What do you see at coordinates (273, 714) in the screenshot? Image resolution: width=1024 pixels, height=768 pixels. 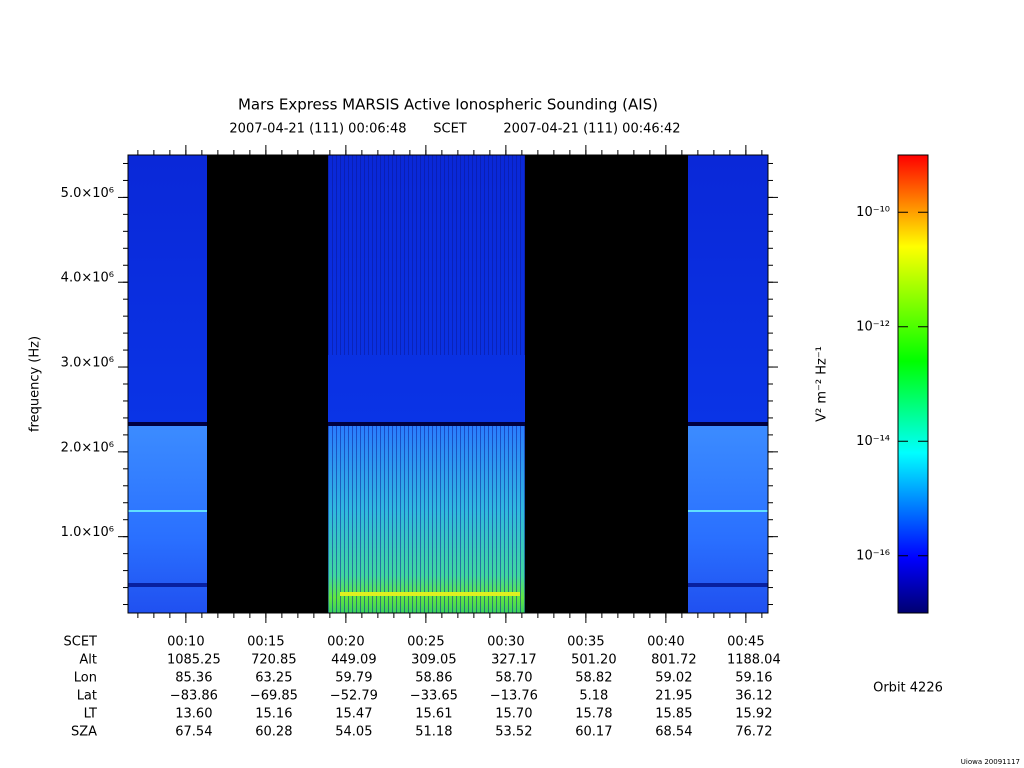 I see `ephemeris-value: 15.16` at bounding box center [273, 714].